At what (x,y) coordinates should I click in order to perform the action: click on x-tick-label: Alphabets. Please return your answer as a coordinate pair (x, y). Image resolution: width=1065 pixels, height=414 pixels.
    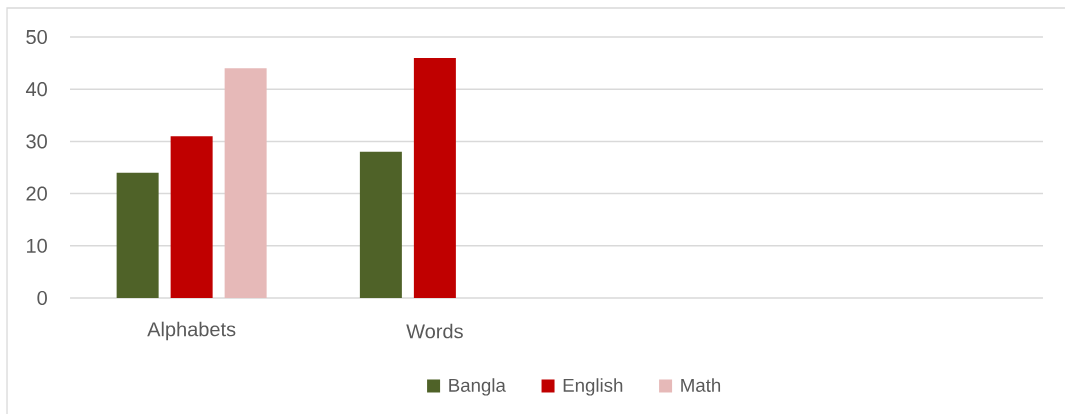
    Looking at the image, I should click on (191, 331).